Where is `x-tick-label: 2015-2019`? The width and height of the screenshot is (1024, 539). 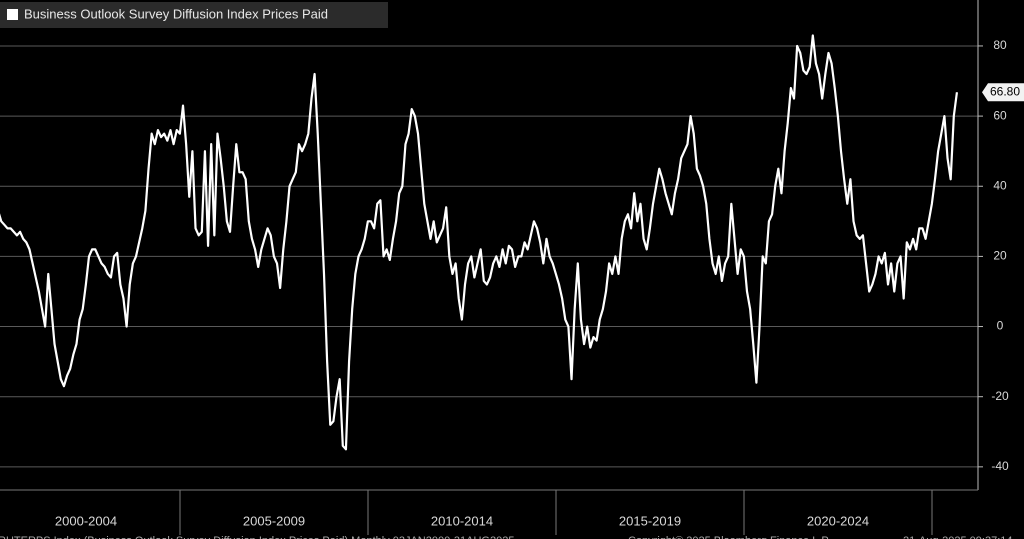 x-tick-label: 2015-2019 is located at coordinates (650, 520).